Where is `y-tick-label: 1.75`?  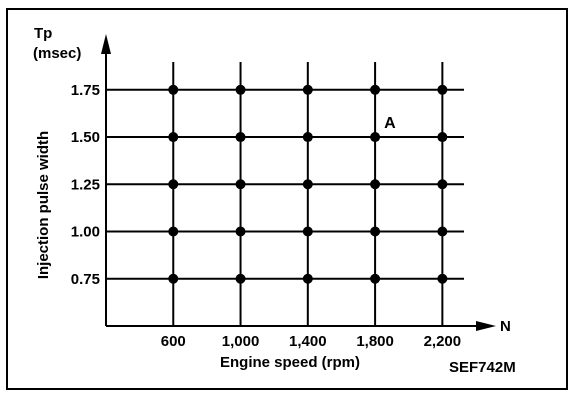
y-tick-label: 1.75 is located at coordinates (85, 90).